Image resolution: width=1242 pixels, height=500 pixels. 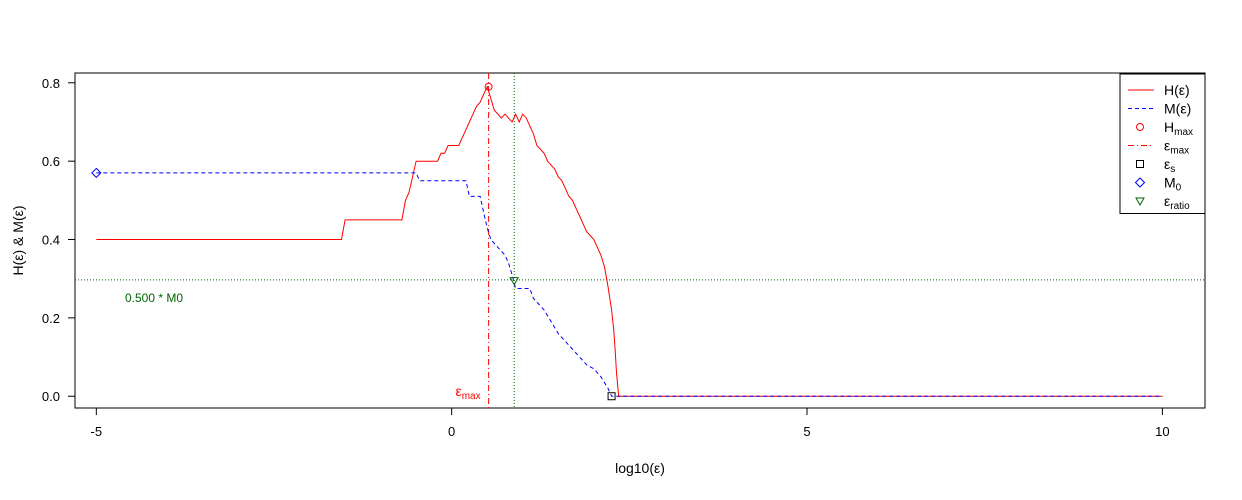 What do you see at coordinates (1162, 431) in the screenshot?
I see `x-tick-label: 10` at bounding box center [1162, 431].